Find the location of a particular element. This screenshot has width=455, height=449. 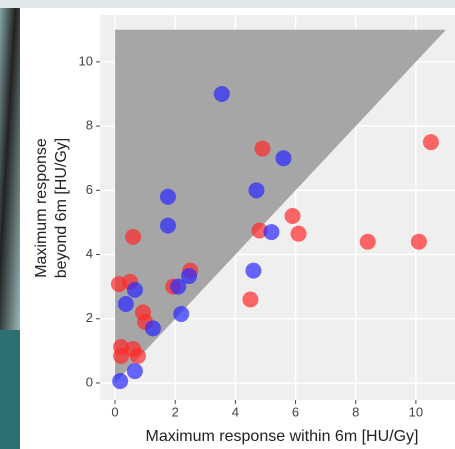

scan-image is located at coordinates (10, 165).